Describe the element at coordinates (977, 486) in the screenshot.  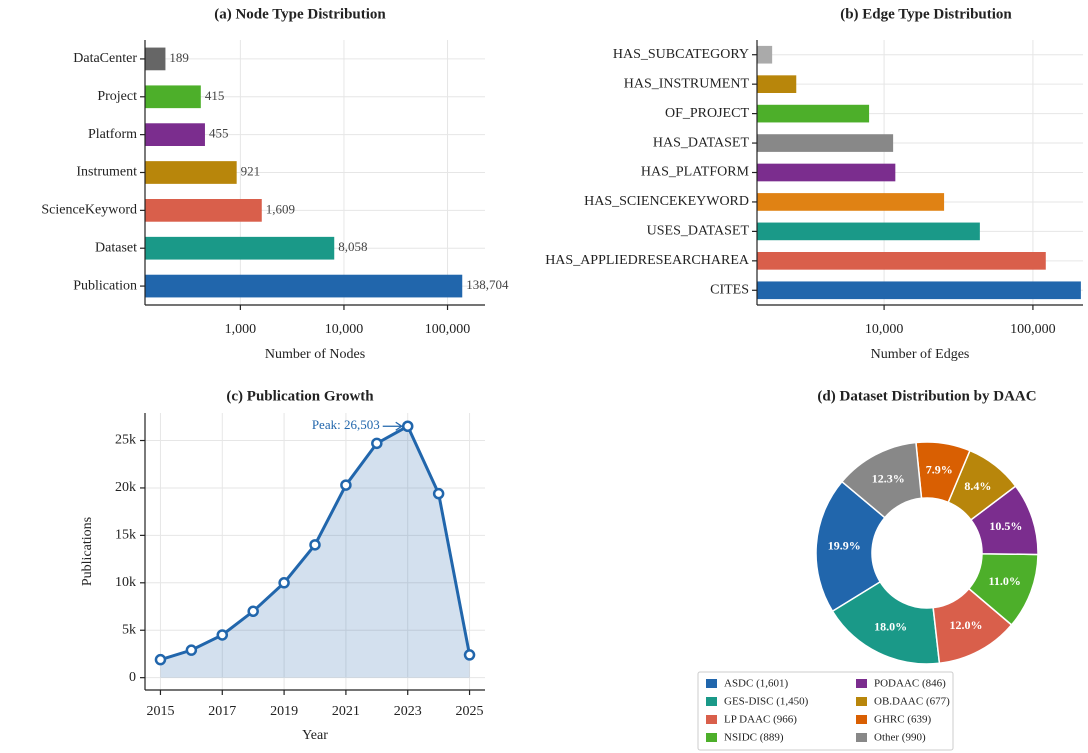
I see `value-label: 8.4%` at that location.